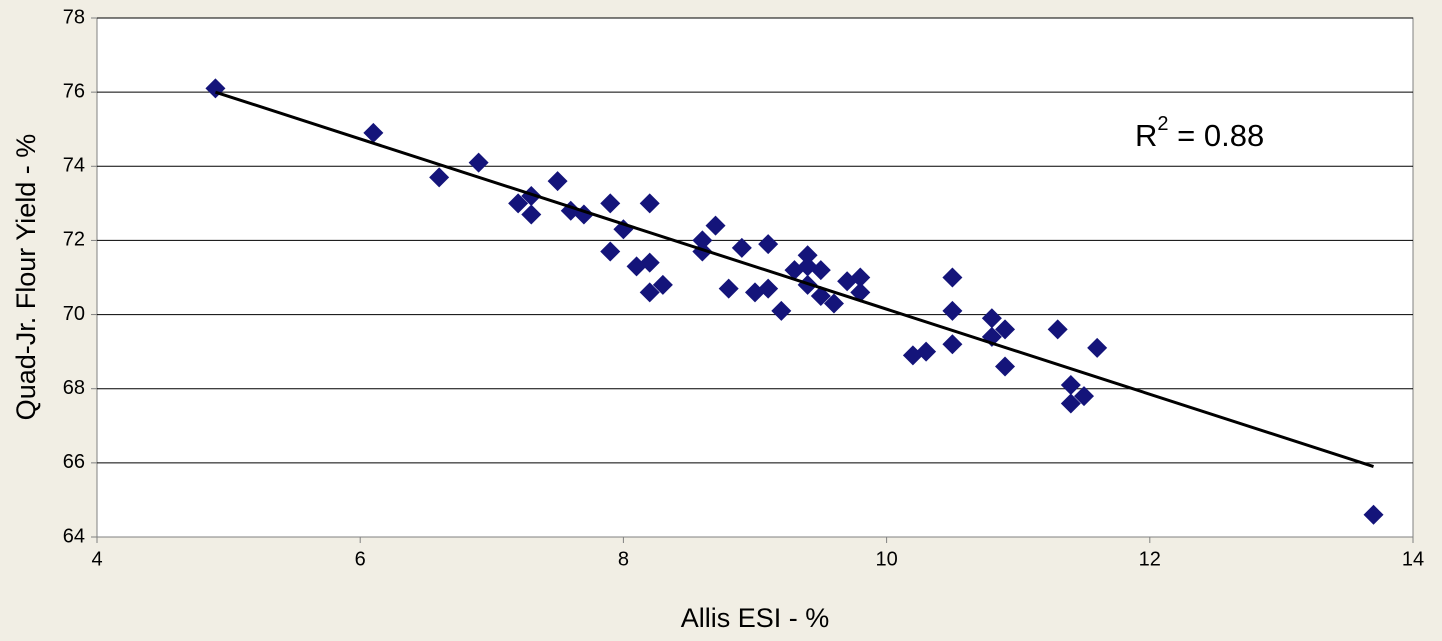 The image size is (1442, 641). Describe the element at coordinates (26, 277) in the screenshot. I see `y-axis-label: Quad-Jr. Flour Yield - %` at that location.